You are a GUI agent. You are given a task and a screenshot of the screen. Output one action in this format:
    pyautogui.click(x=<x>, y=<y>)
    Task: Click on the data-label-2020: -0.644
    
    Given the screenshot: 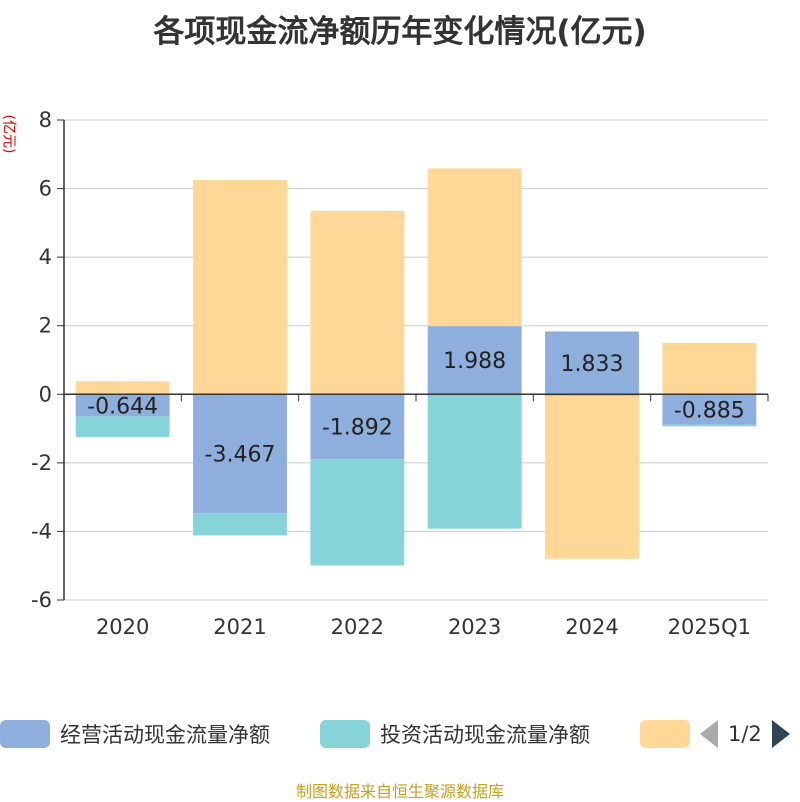 What is the action you would take?
    pyautogui.click(x=122, y=406)
    